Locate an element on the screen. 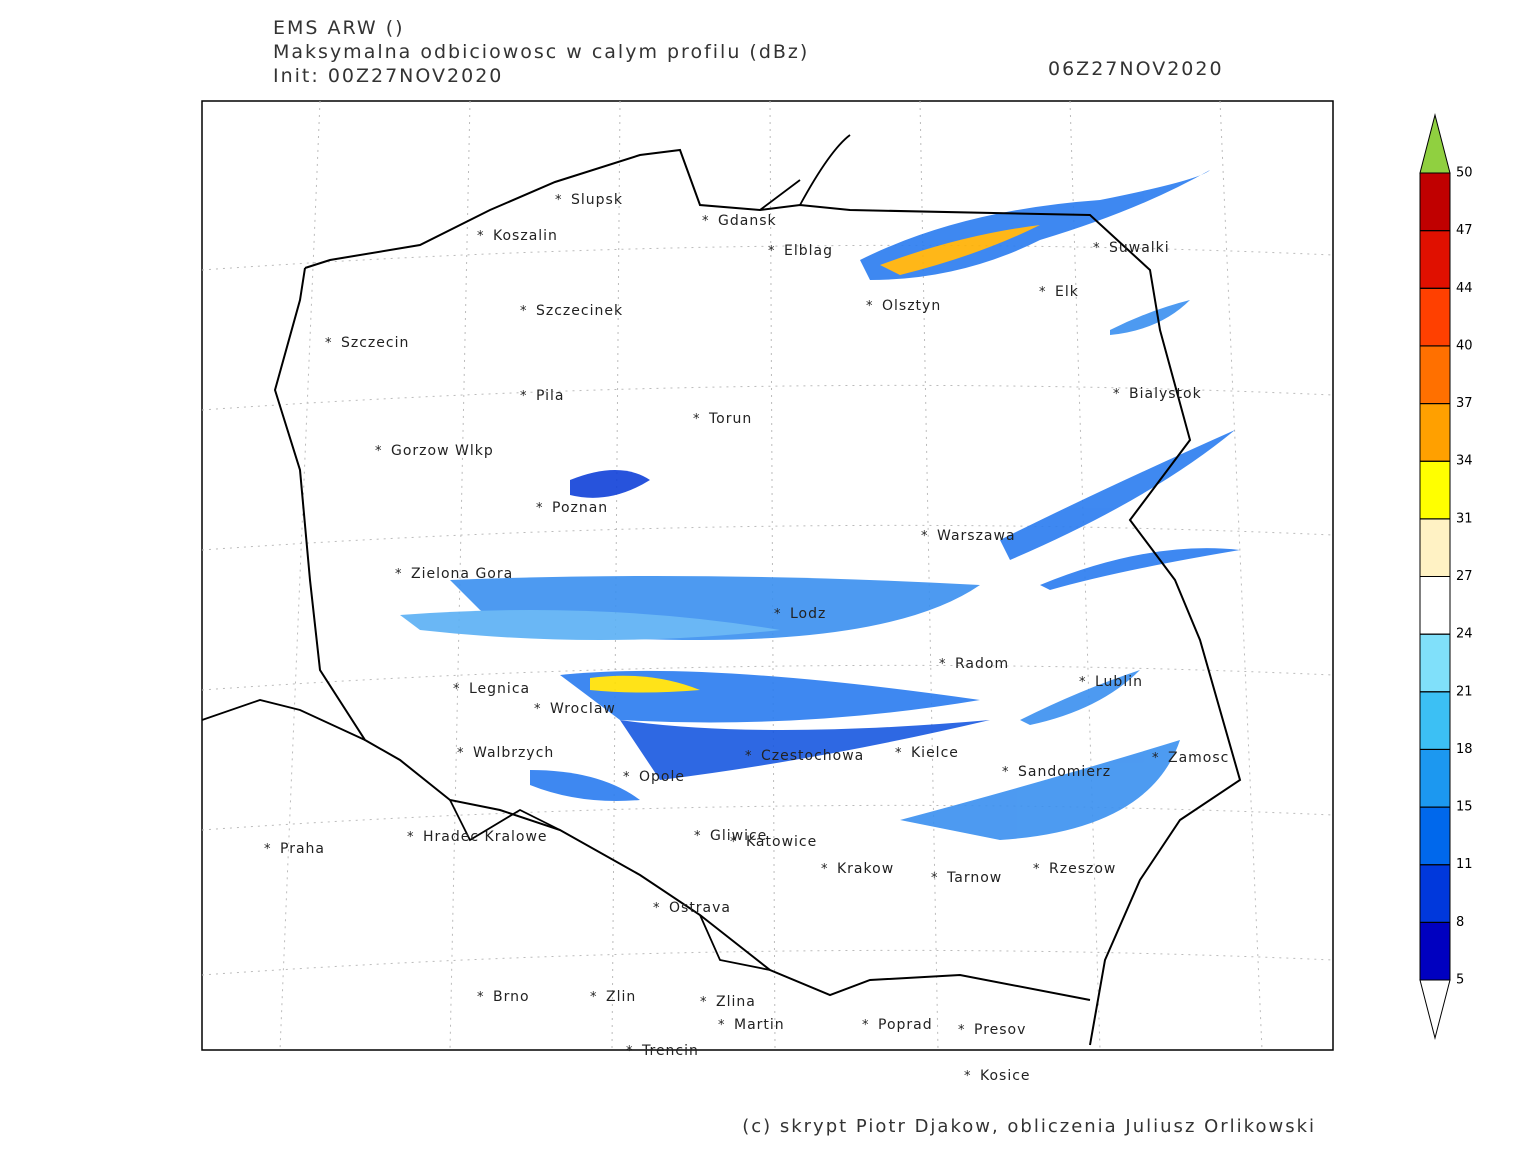  city-label: Trencin is located at coordinates (670, 1051).